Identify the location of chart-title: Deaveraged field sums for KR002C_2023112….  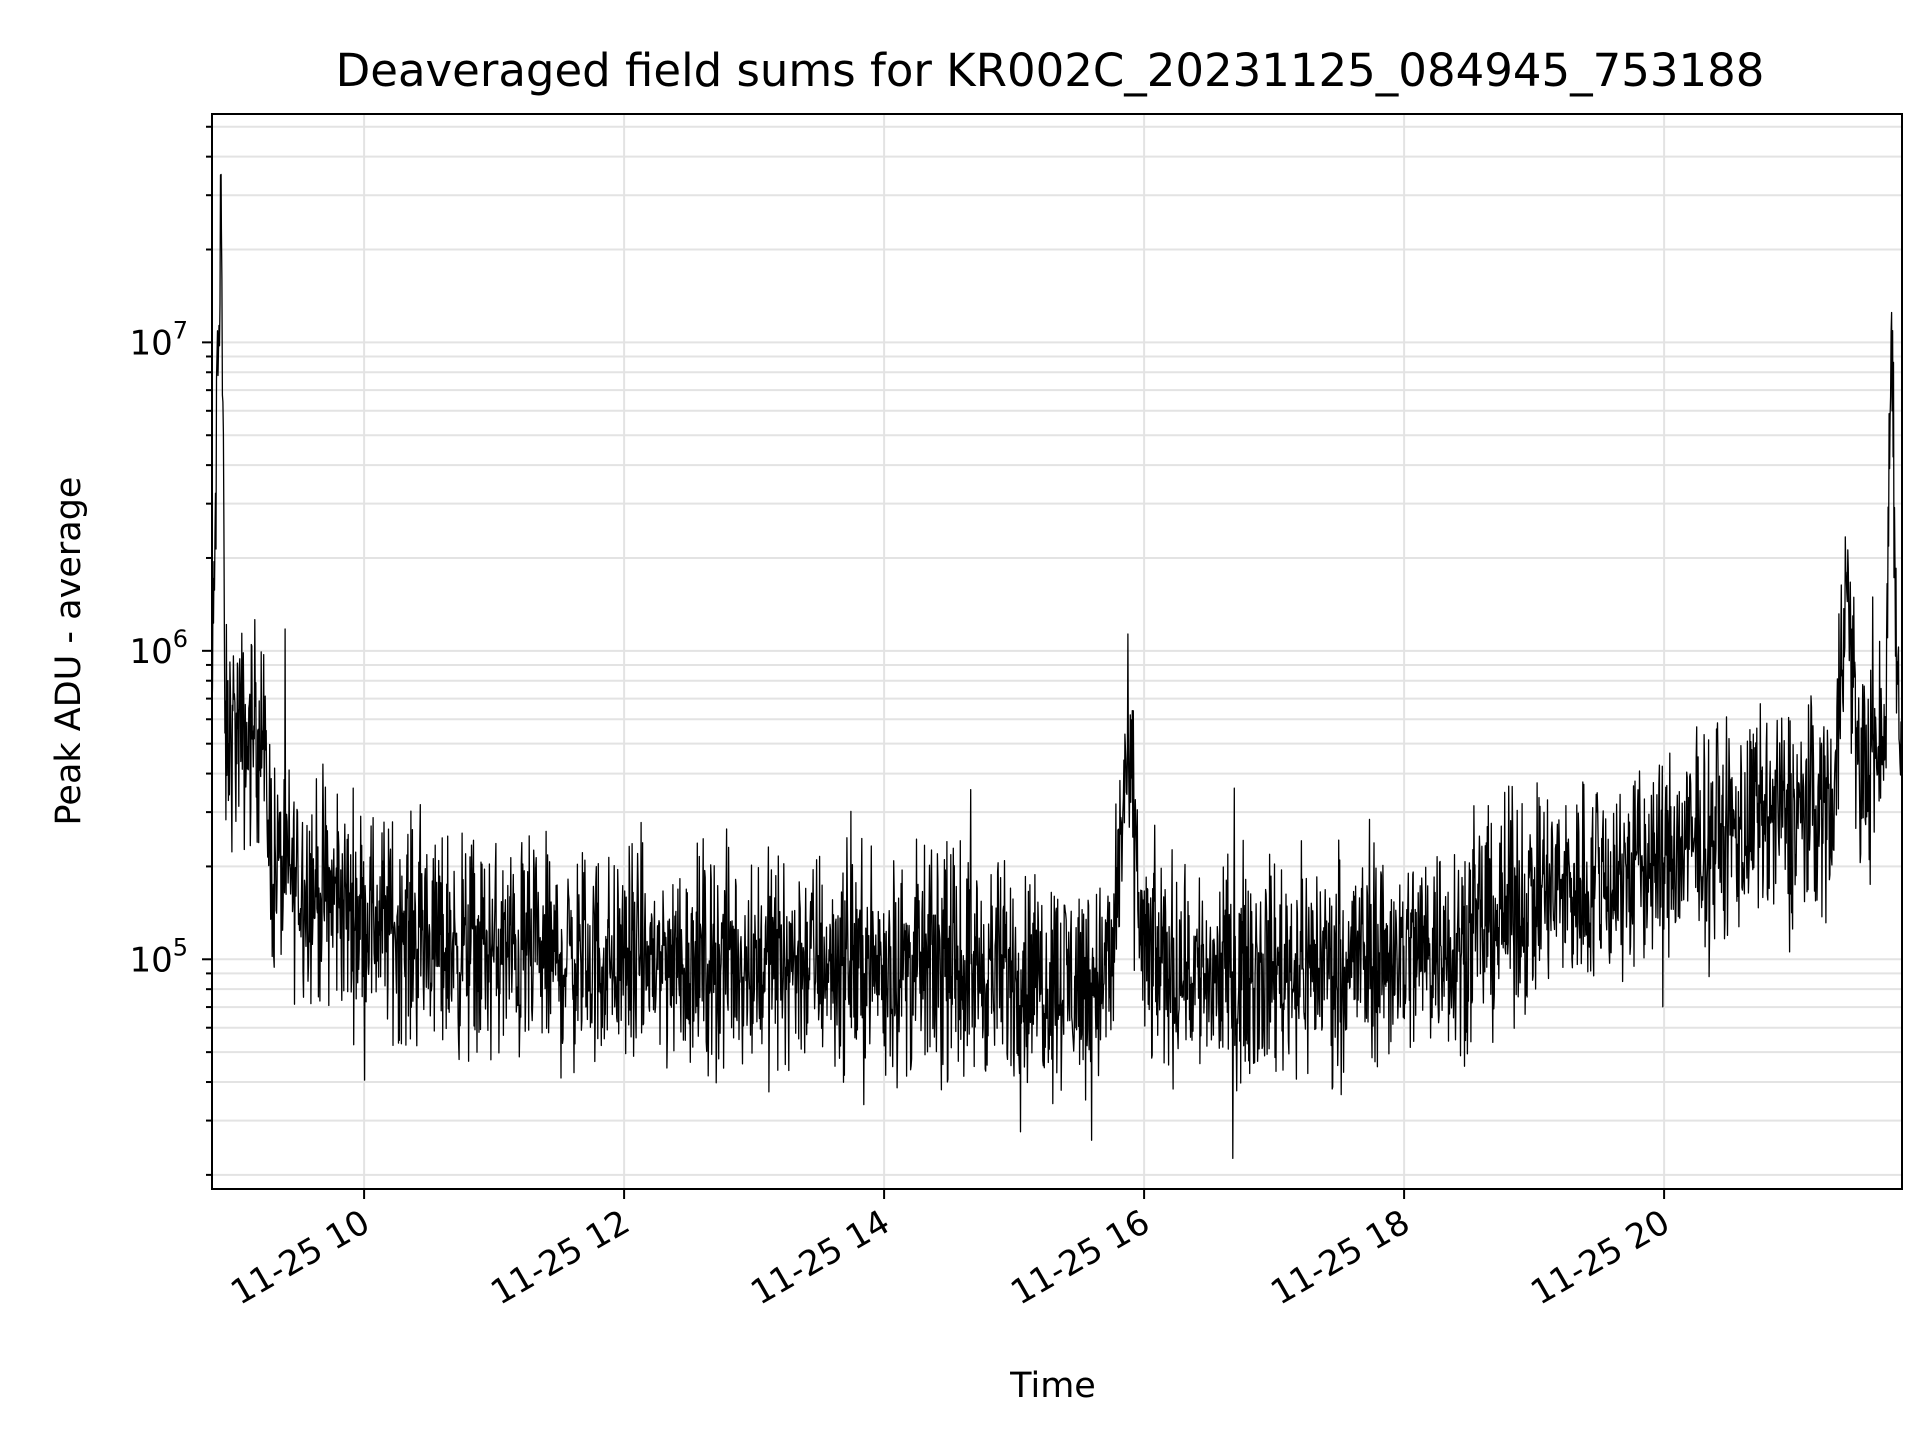
(1050, 70).